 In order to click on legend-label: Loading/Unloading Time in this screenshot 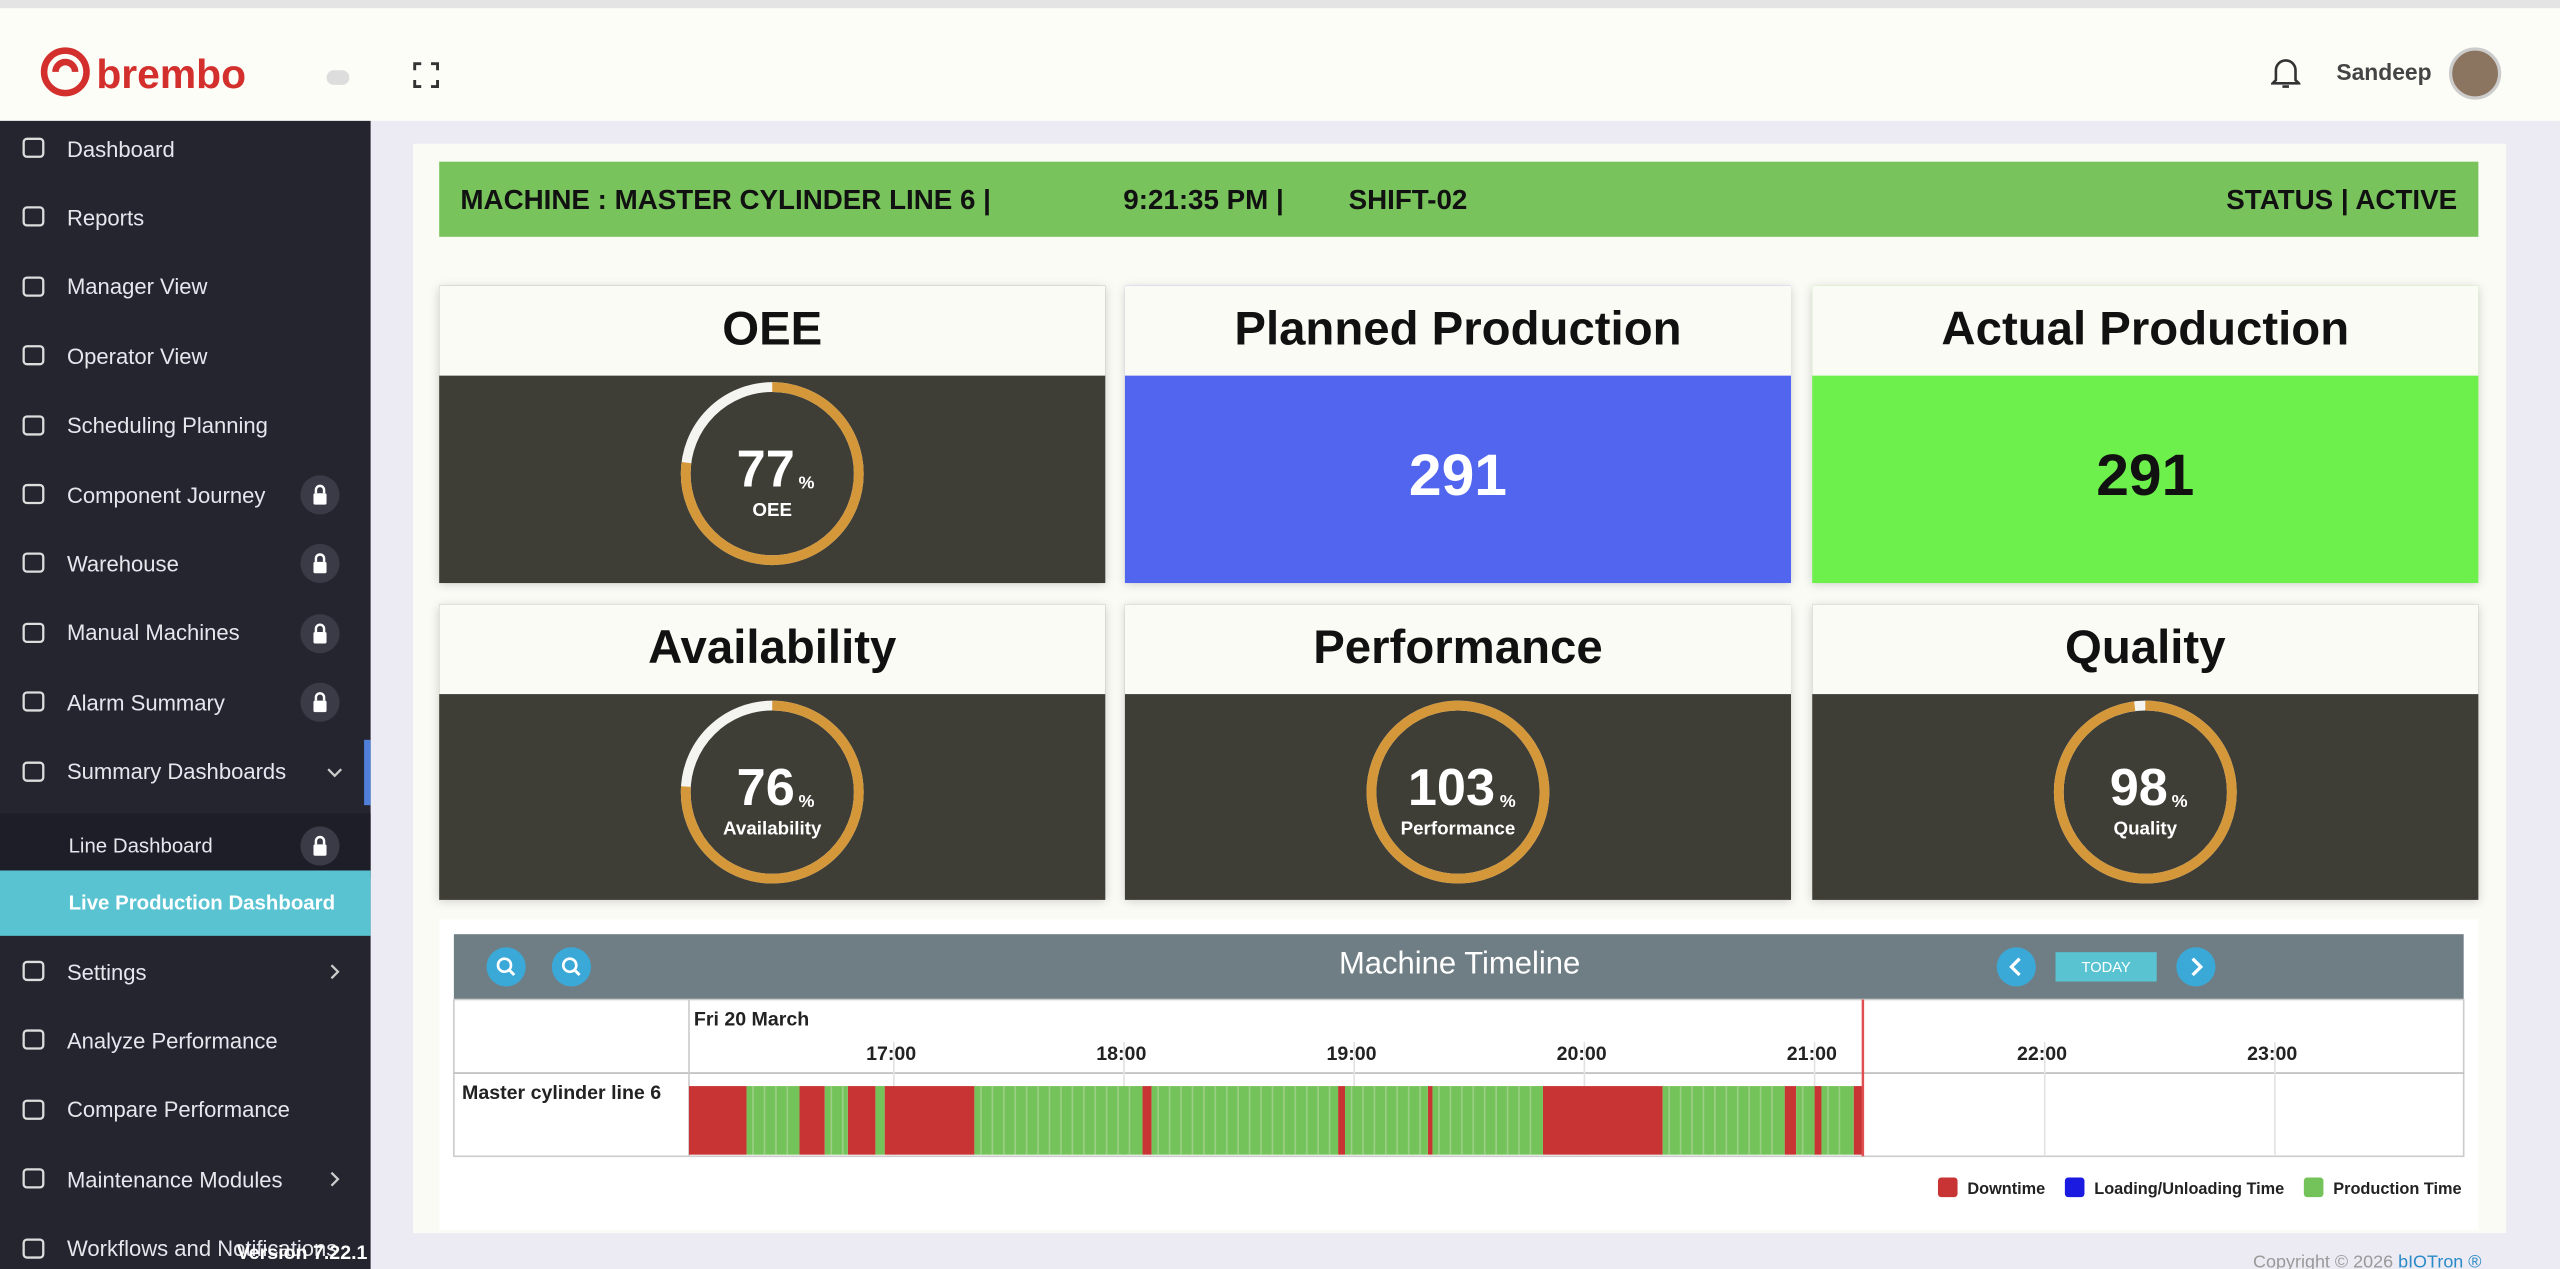, I will do `click(2189, 1189)`.